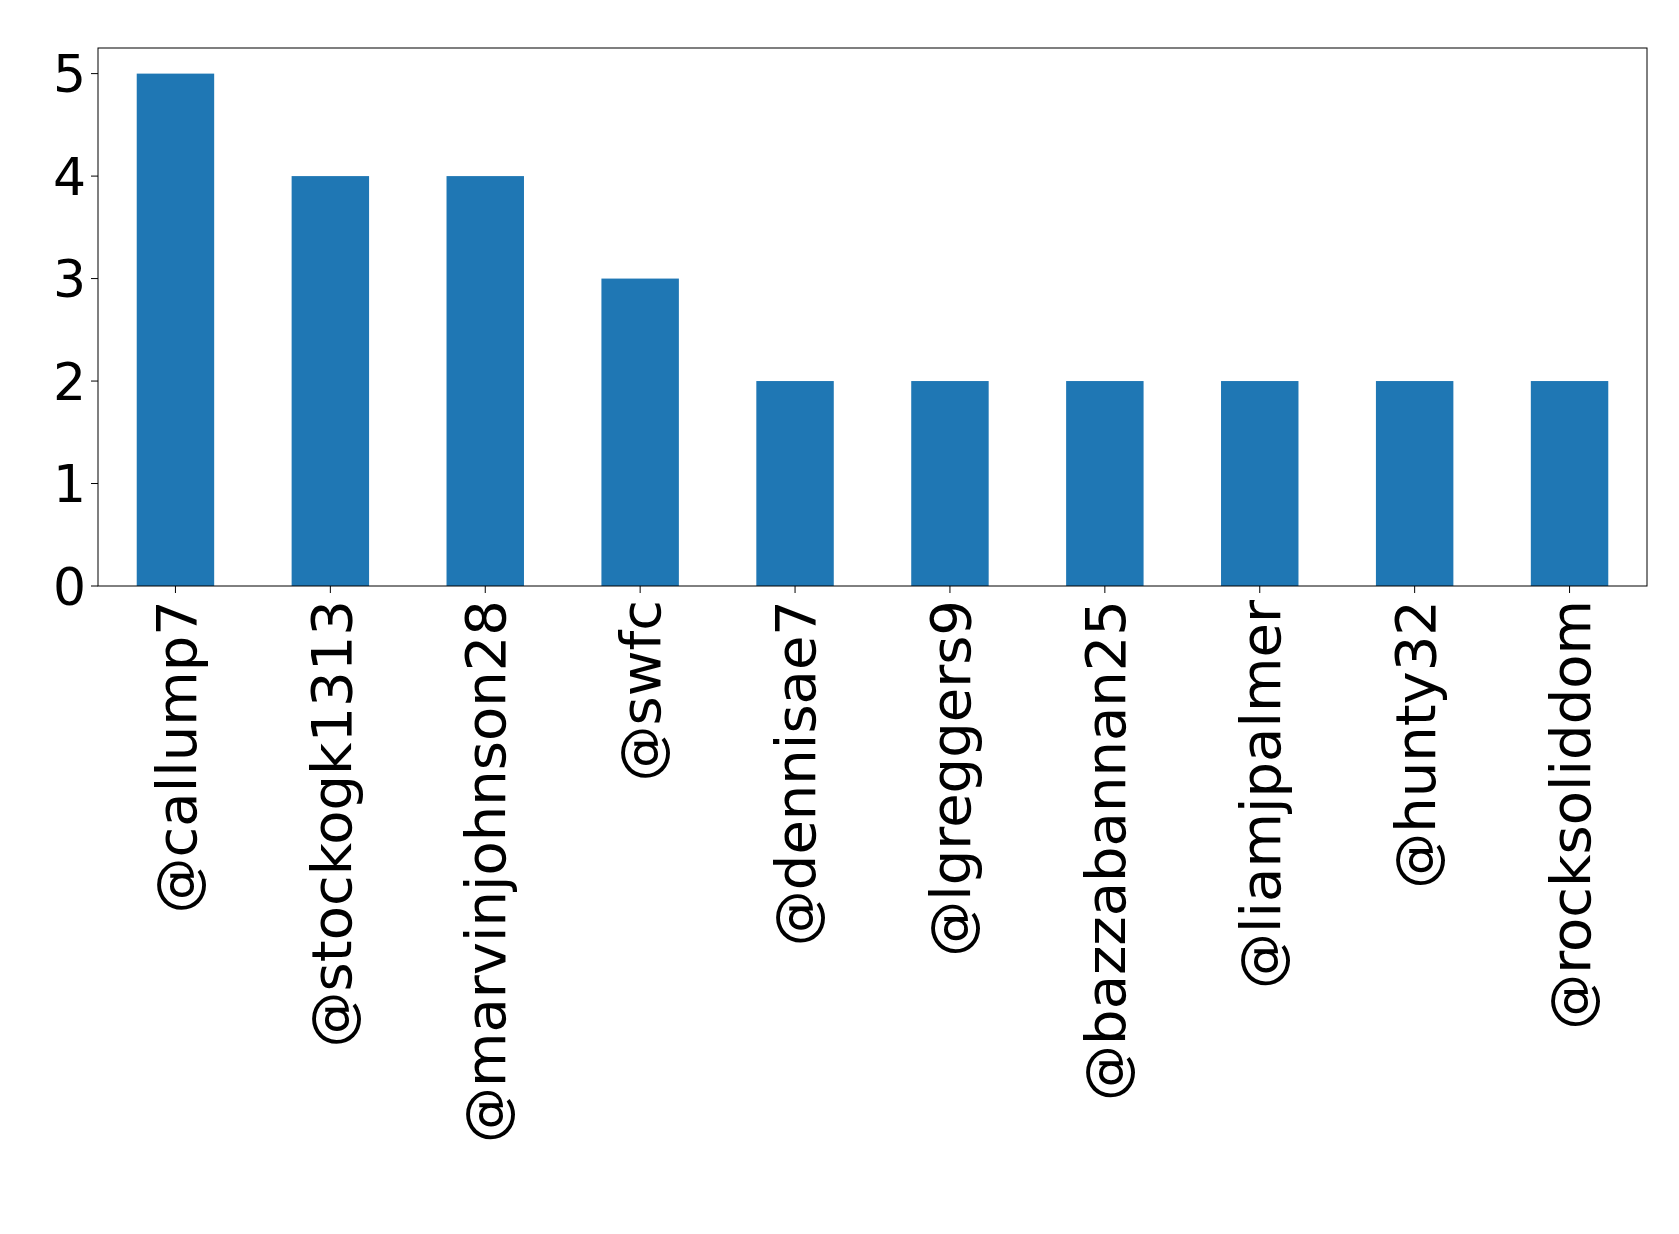  I want to click on x-tick-label: @stockogk1313, so click(331, 824).